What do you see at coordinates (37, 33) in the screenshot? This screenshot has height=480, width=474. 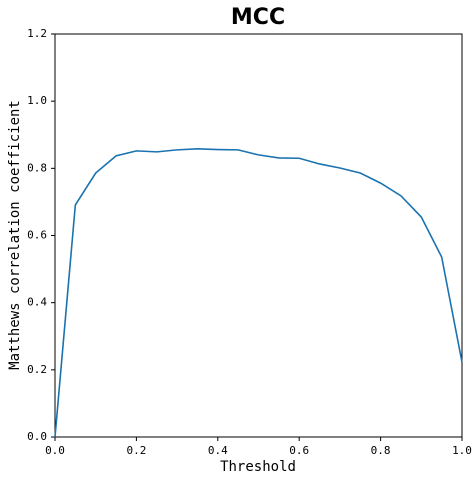 I see `y-tick-label: 1.2` at bounding box center [37, 33].